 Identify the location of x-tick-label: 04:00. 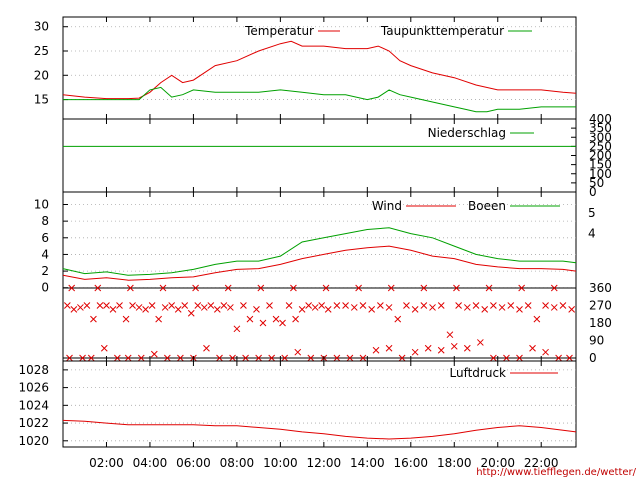
(150, 463).